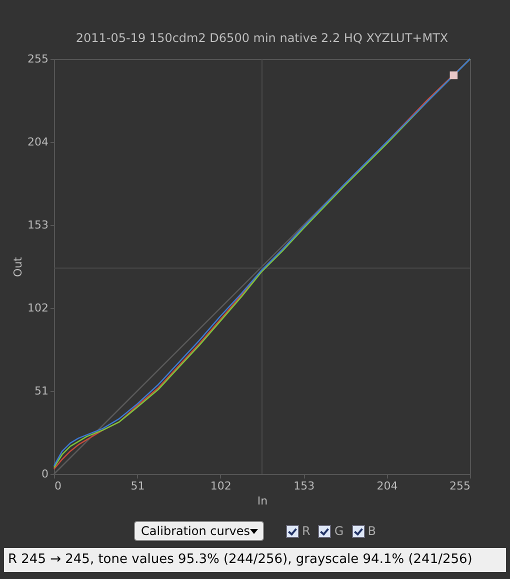 The height and width of the screenshot is (579, 510). What do you see at coordinates (306, 531) in the screenshot?
I see `text: R` at bounding box center [306, 531].